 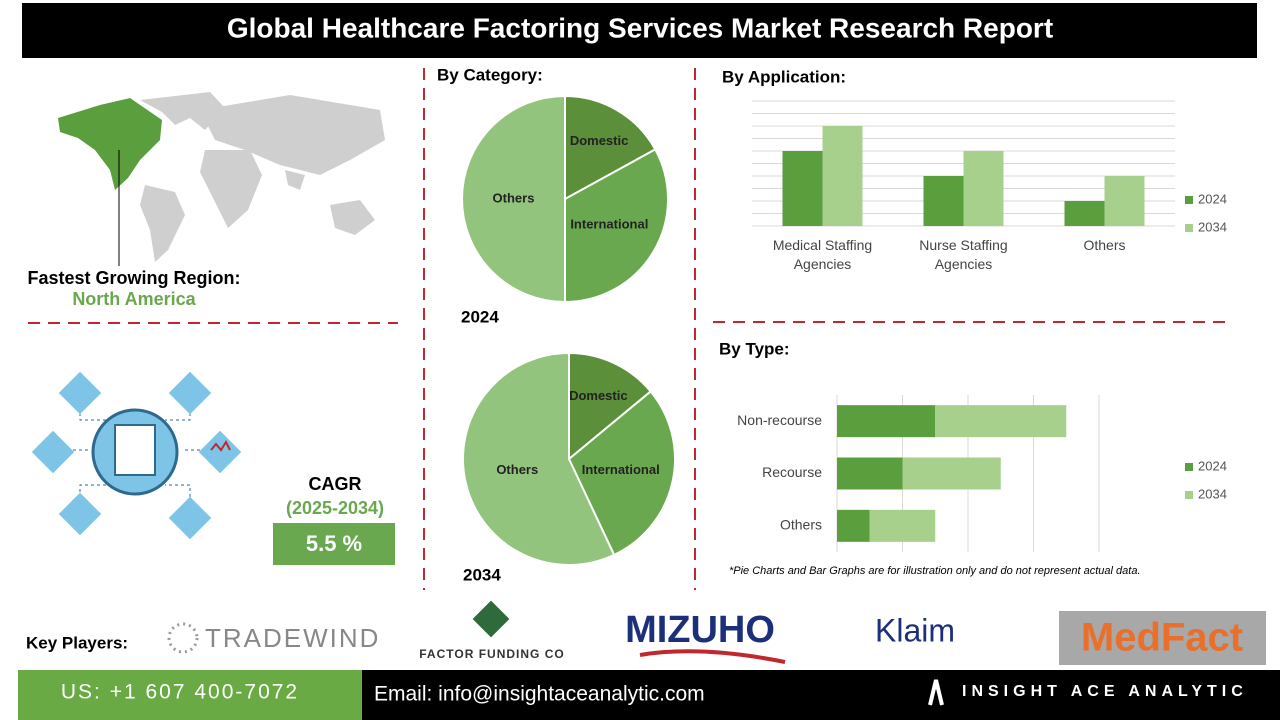 What do you see at coordinates (936, 692) in the screenshot?
I see `brand-icon` at bounding box center [936, 692].